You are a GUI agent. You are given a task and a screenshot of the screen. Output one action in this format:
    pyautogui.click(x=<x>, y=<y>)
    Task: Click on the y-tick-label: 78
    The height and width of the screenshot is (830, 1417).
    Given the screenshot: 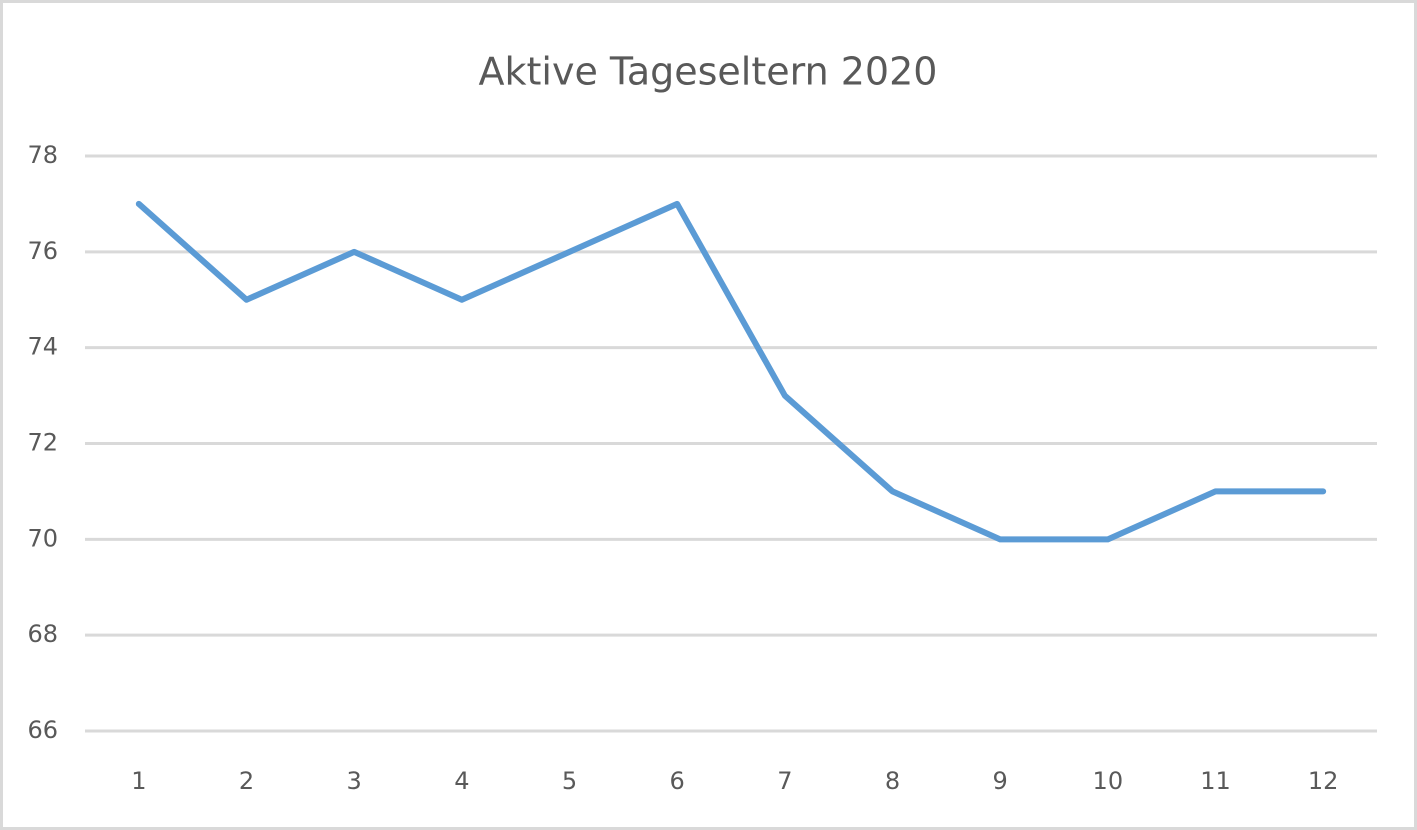 What is the action you would take?
    pyautogui.click(x=42, y=155)
    